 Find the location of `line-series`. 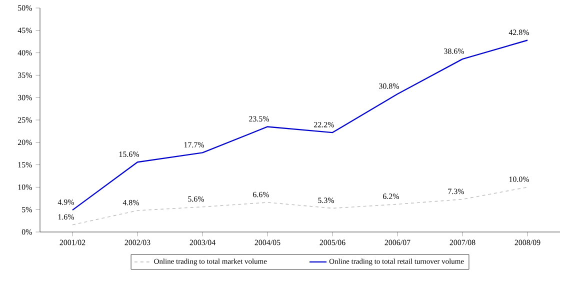

line-series is located at coordinates (300, 206).